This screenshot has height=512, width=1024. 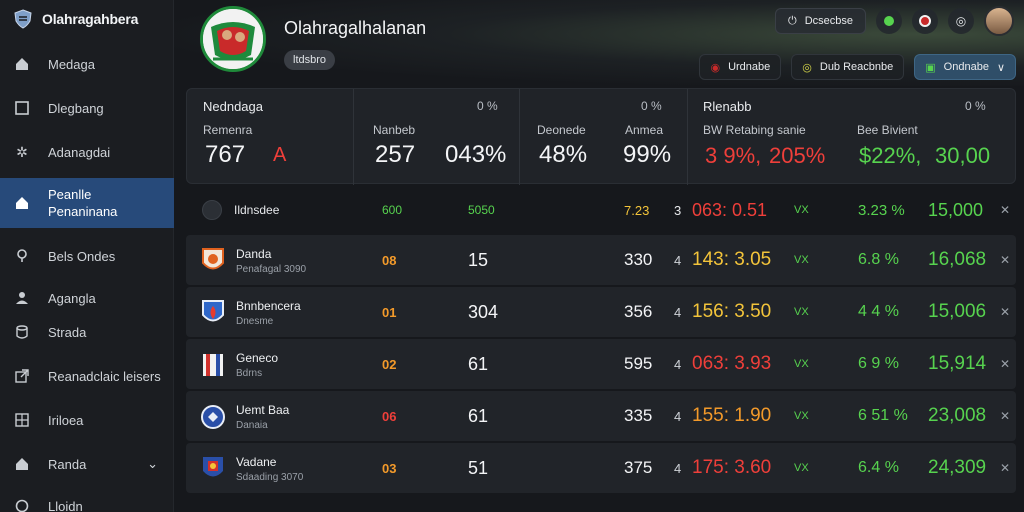 I want to click on team-name: Danda, so click(x=254, y=254).